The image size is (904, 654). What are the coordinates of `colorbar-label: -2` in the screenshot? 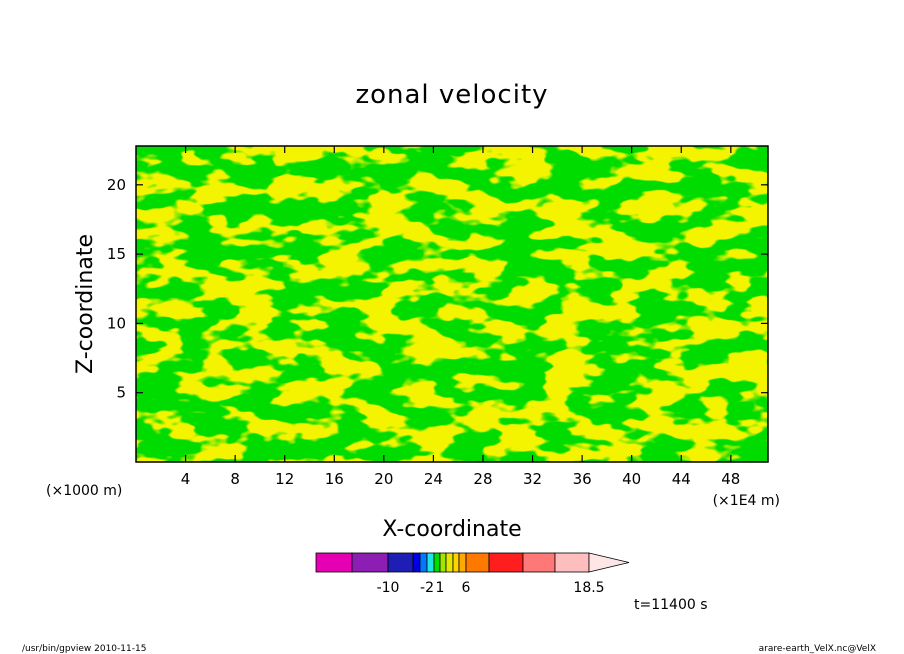 It's located at (427, 588).